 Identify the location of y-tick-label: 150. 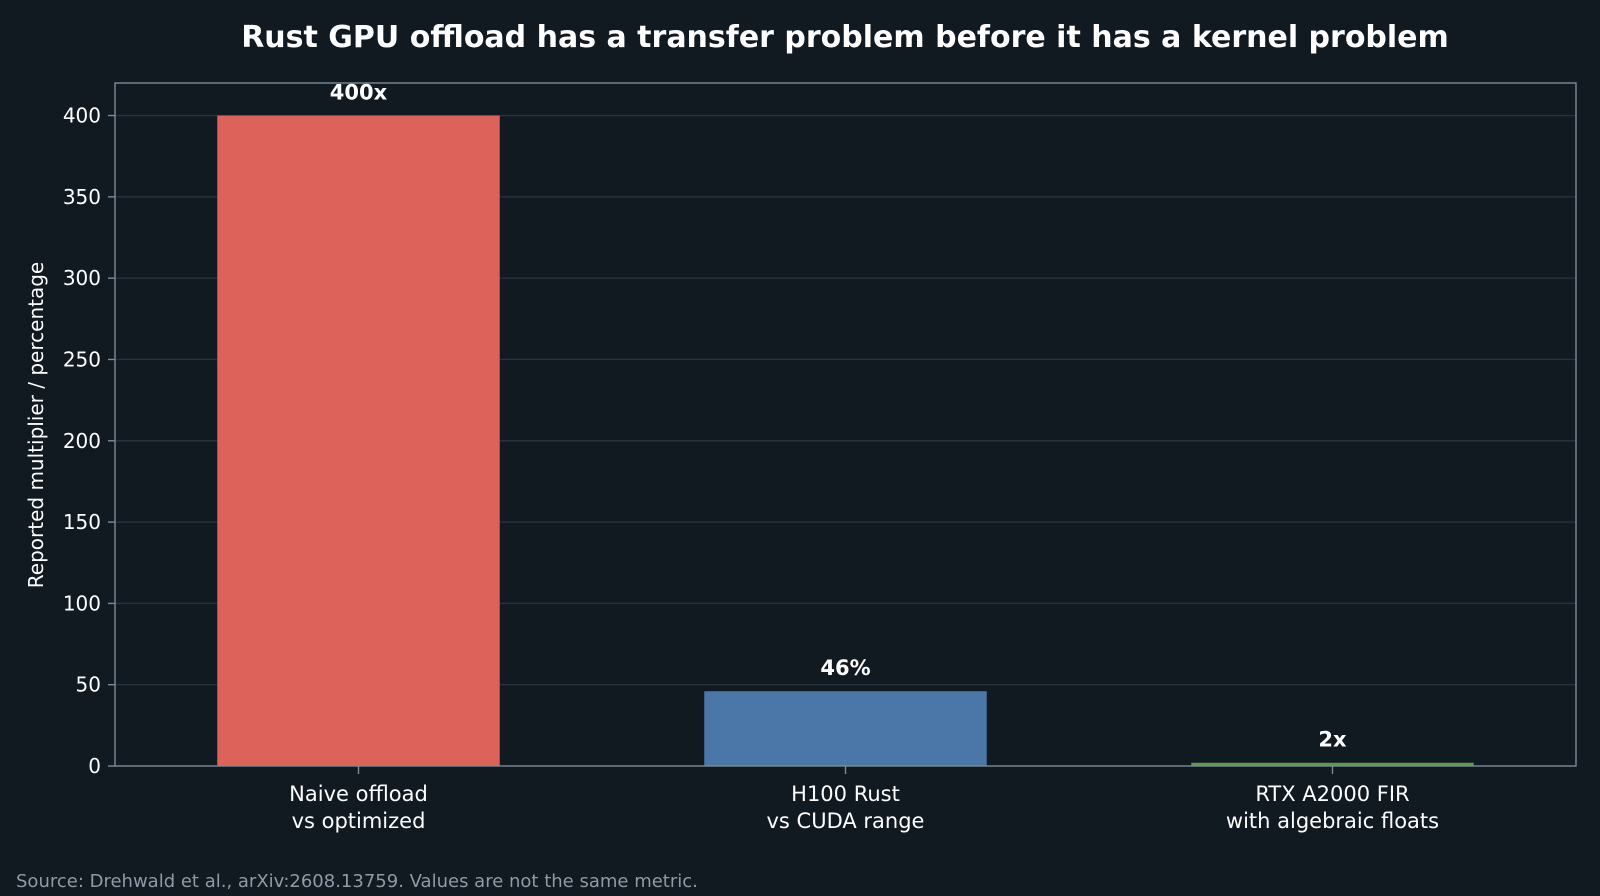
(82, 522).